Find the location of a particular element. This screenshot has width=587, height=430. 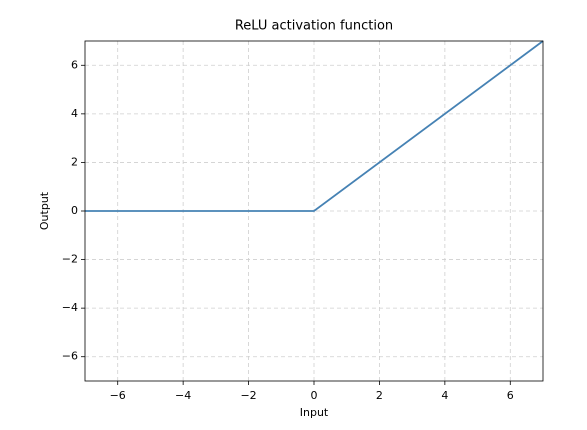

x-axis-label: Input is located at coordinates (314, 412).